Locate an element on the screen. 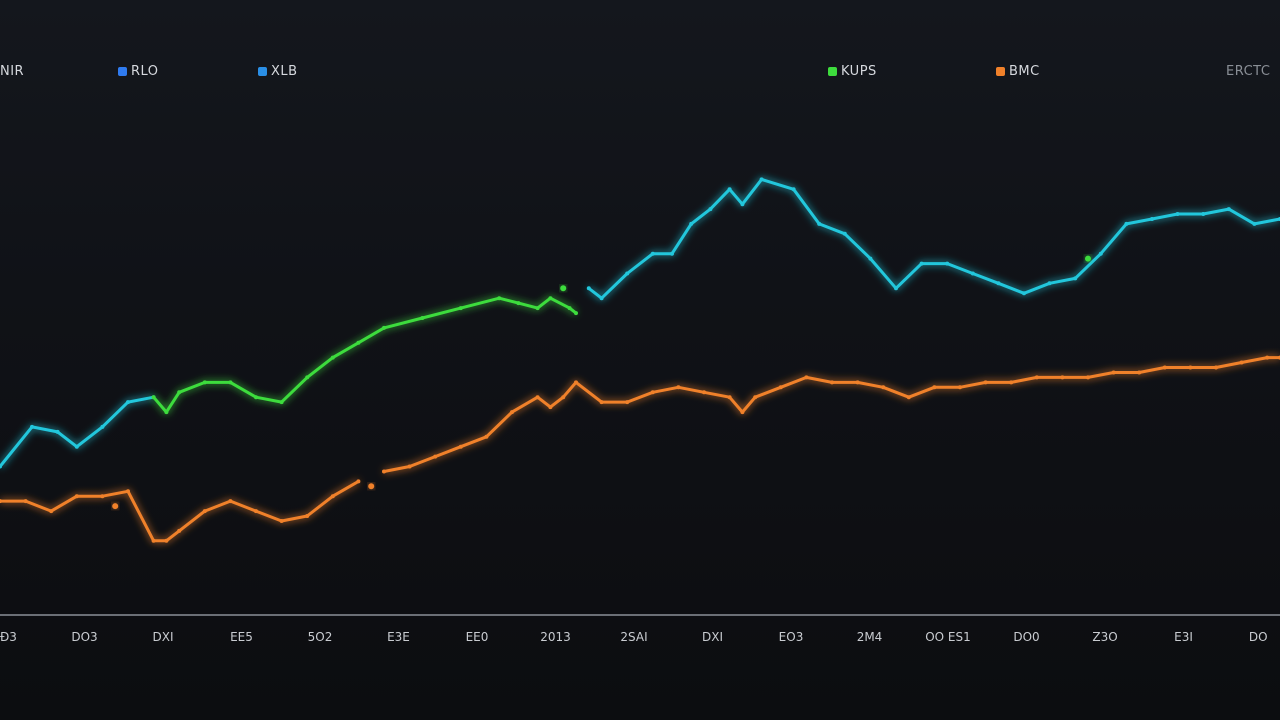 The image size is (1280, 720). legend-label: XLB is located at coordinates (284, 71).